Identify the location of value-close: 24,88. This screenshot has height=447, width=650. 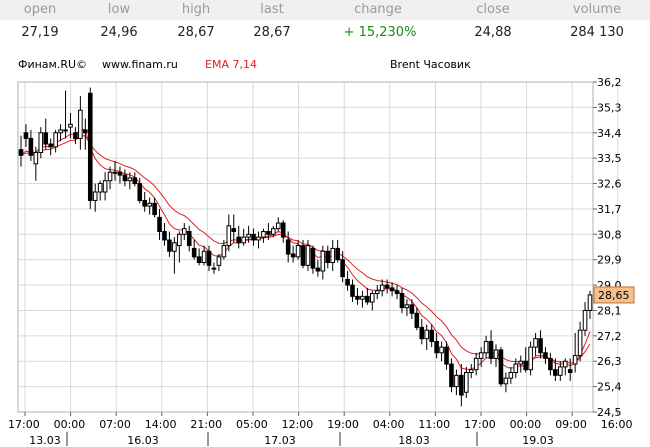
(493, 32).